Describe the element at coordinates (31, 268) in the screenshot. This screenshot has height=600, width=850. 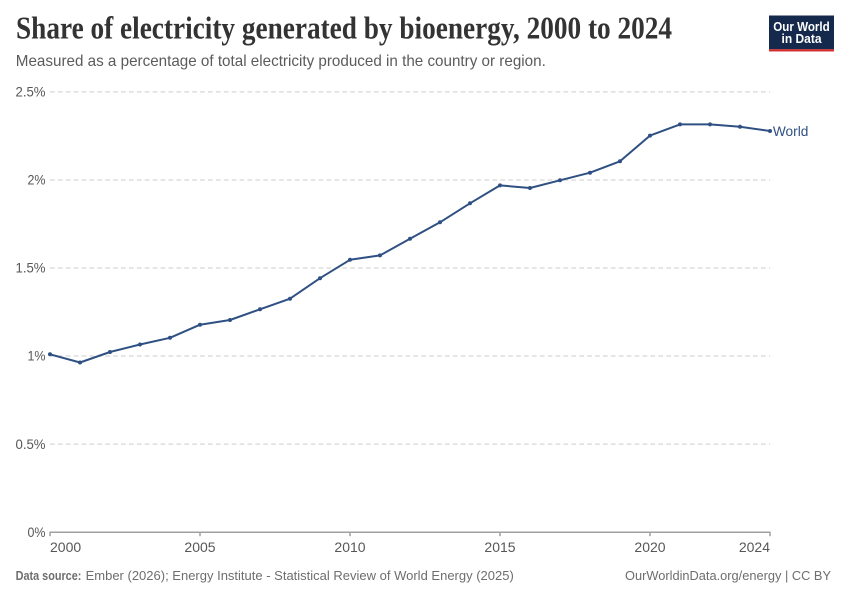
I see `svg-text: 1.5%` at that location.